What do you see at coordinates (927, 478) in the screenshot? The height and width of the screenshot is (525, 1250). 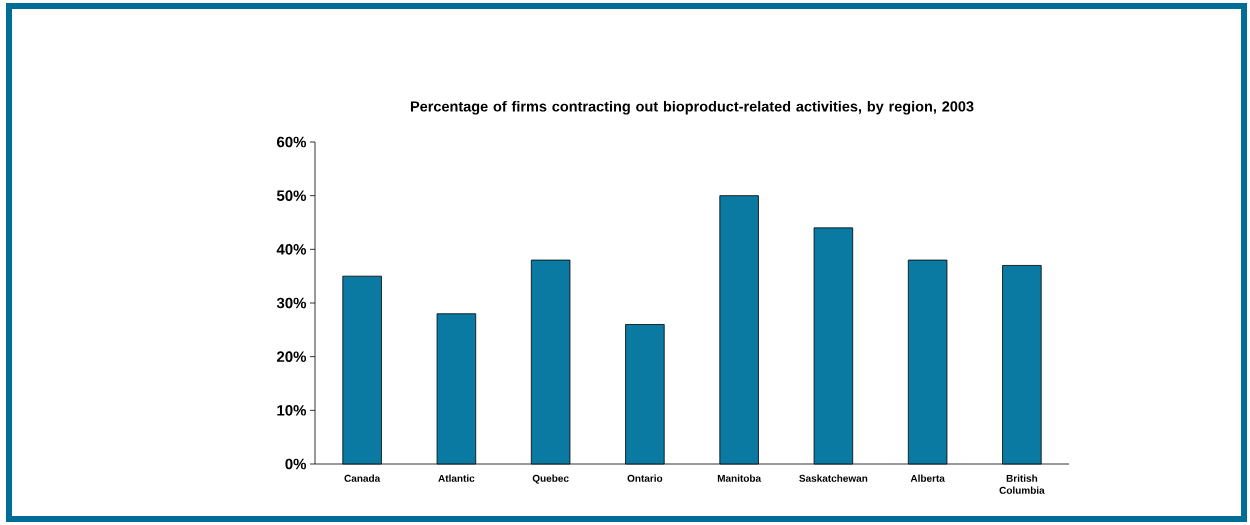 I see `x-tick-label: Alberta` at bounding box center [927, 478].